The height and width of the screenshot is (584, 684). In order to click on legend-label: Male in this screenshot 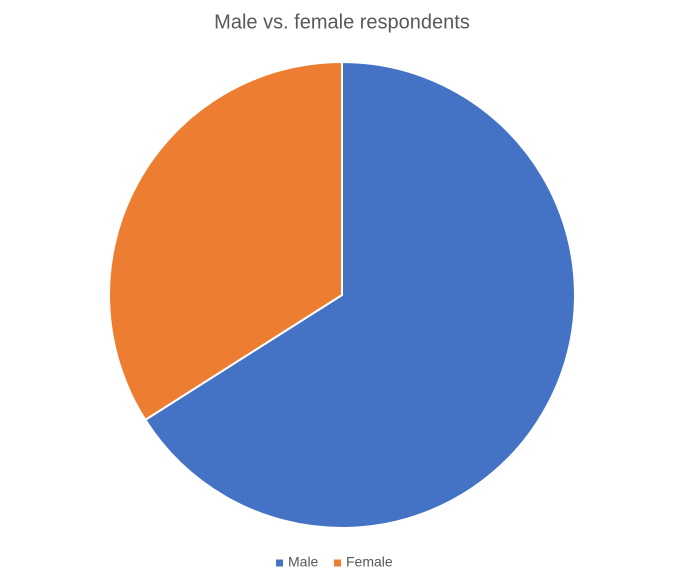, I will do `click(303, 562)`.